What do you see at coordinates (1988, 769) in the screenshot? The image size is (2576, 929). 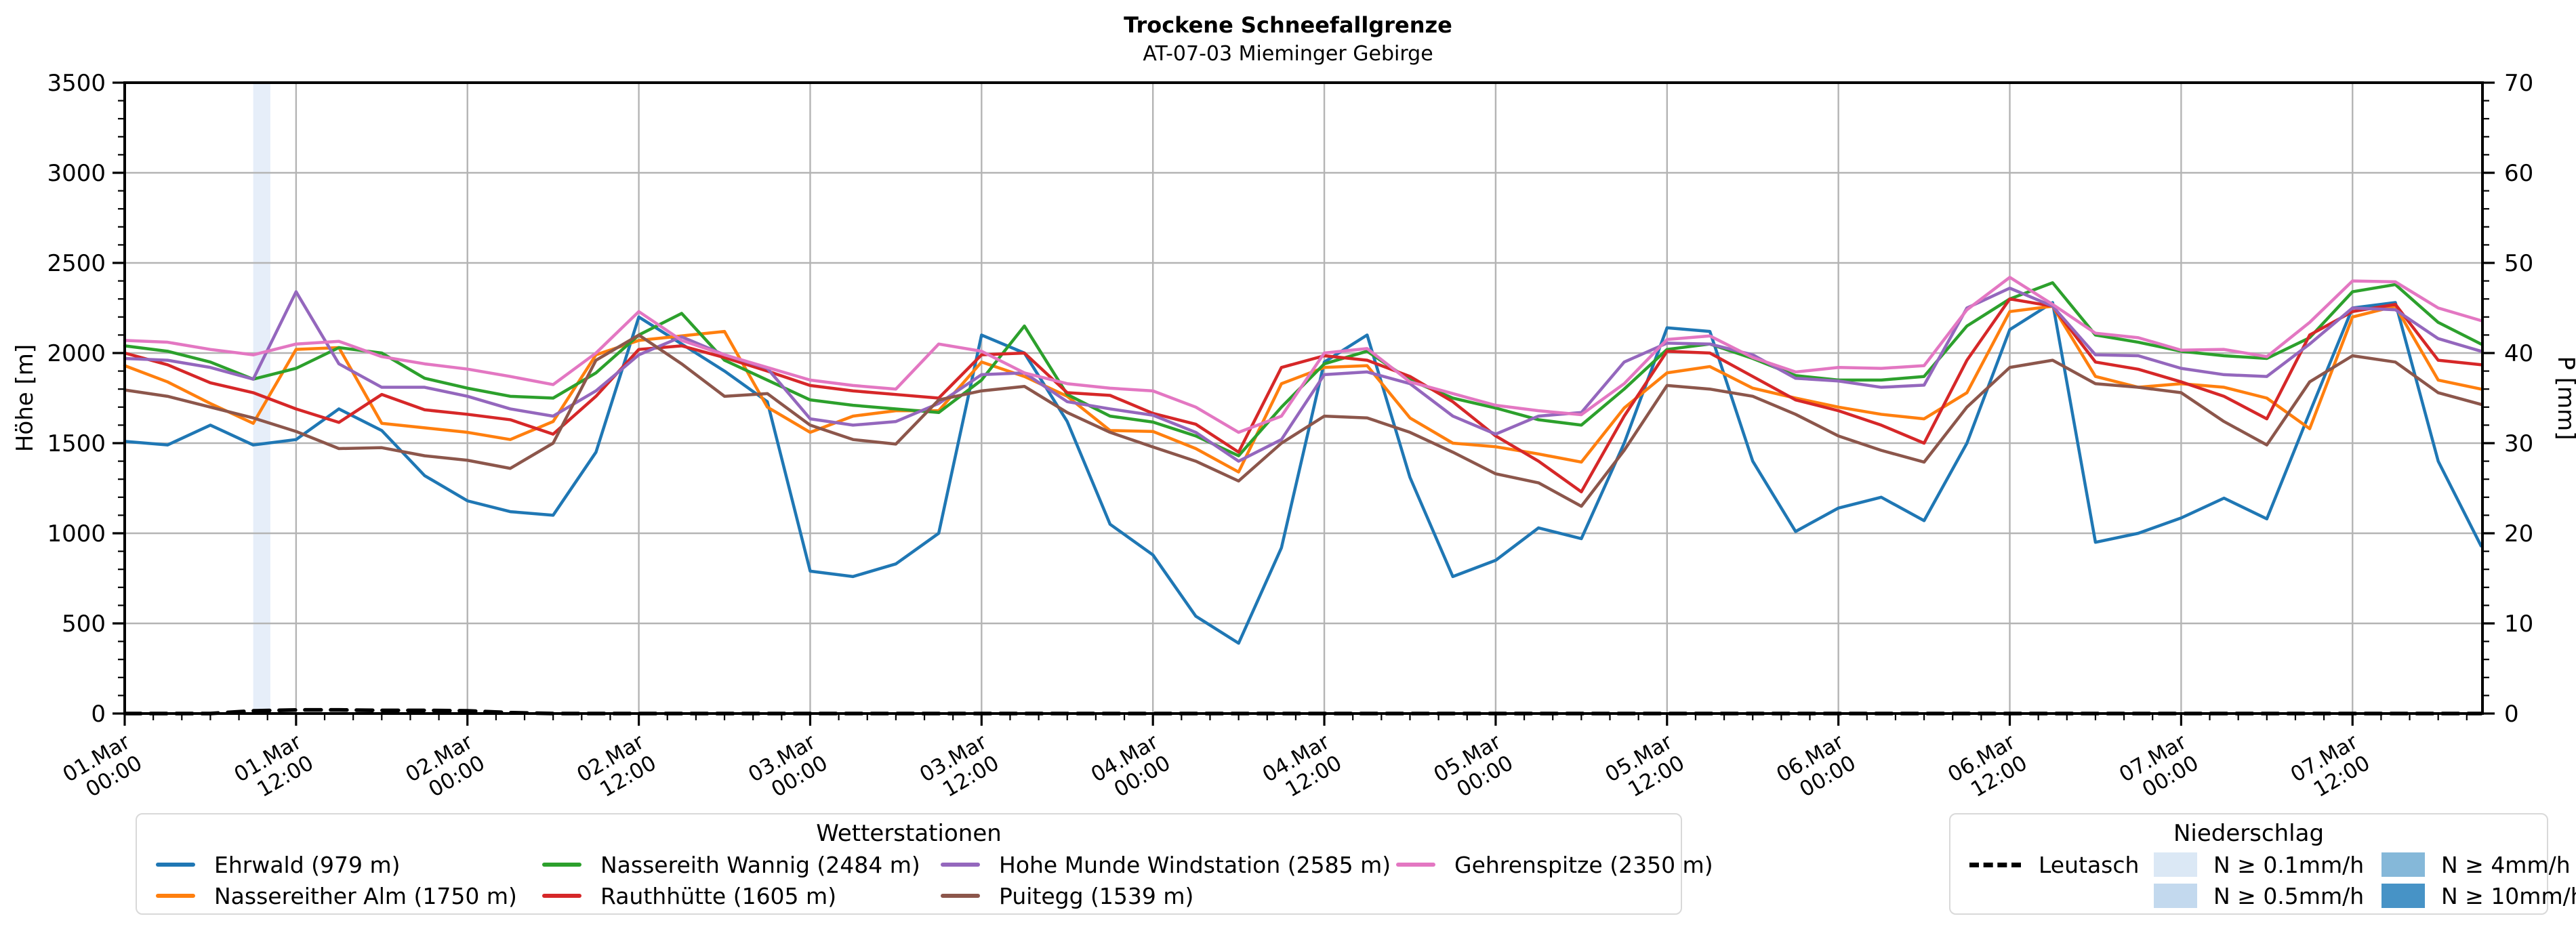 I see `x-tick-label: 06.Mar12:00` at bounding box center [1988, 769].